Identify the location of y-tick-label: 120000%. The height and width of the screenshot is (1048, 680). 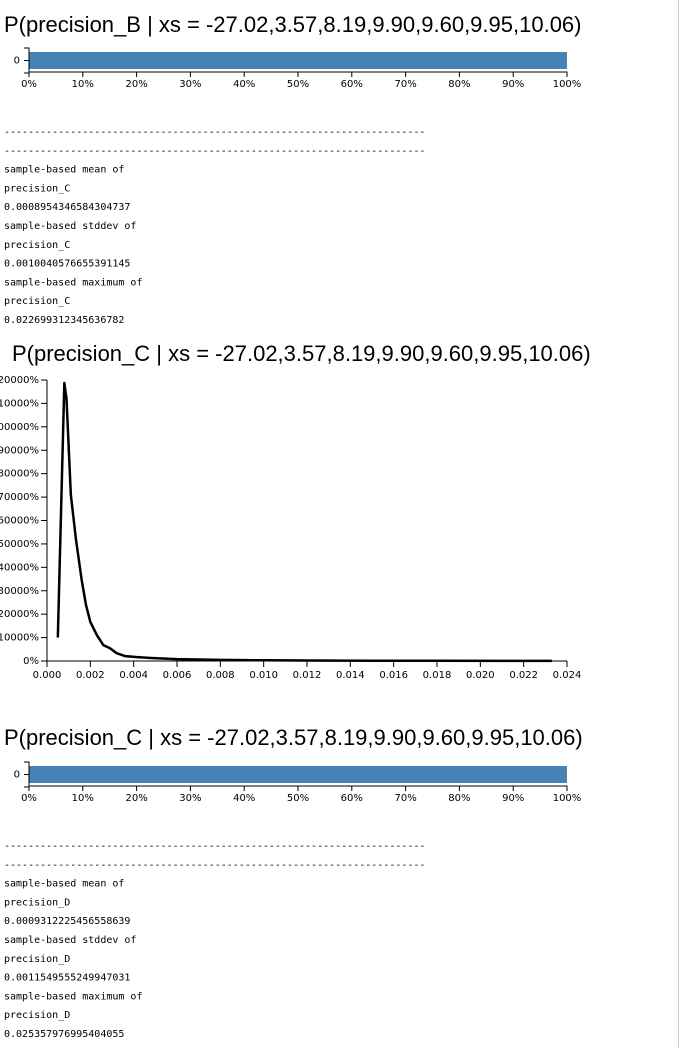
(19, 380).